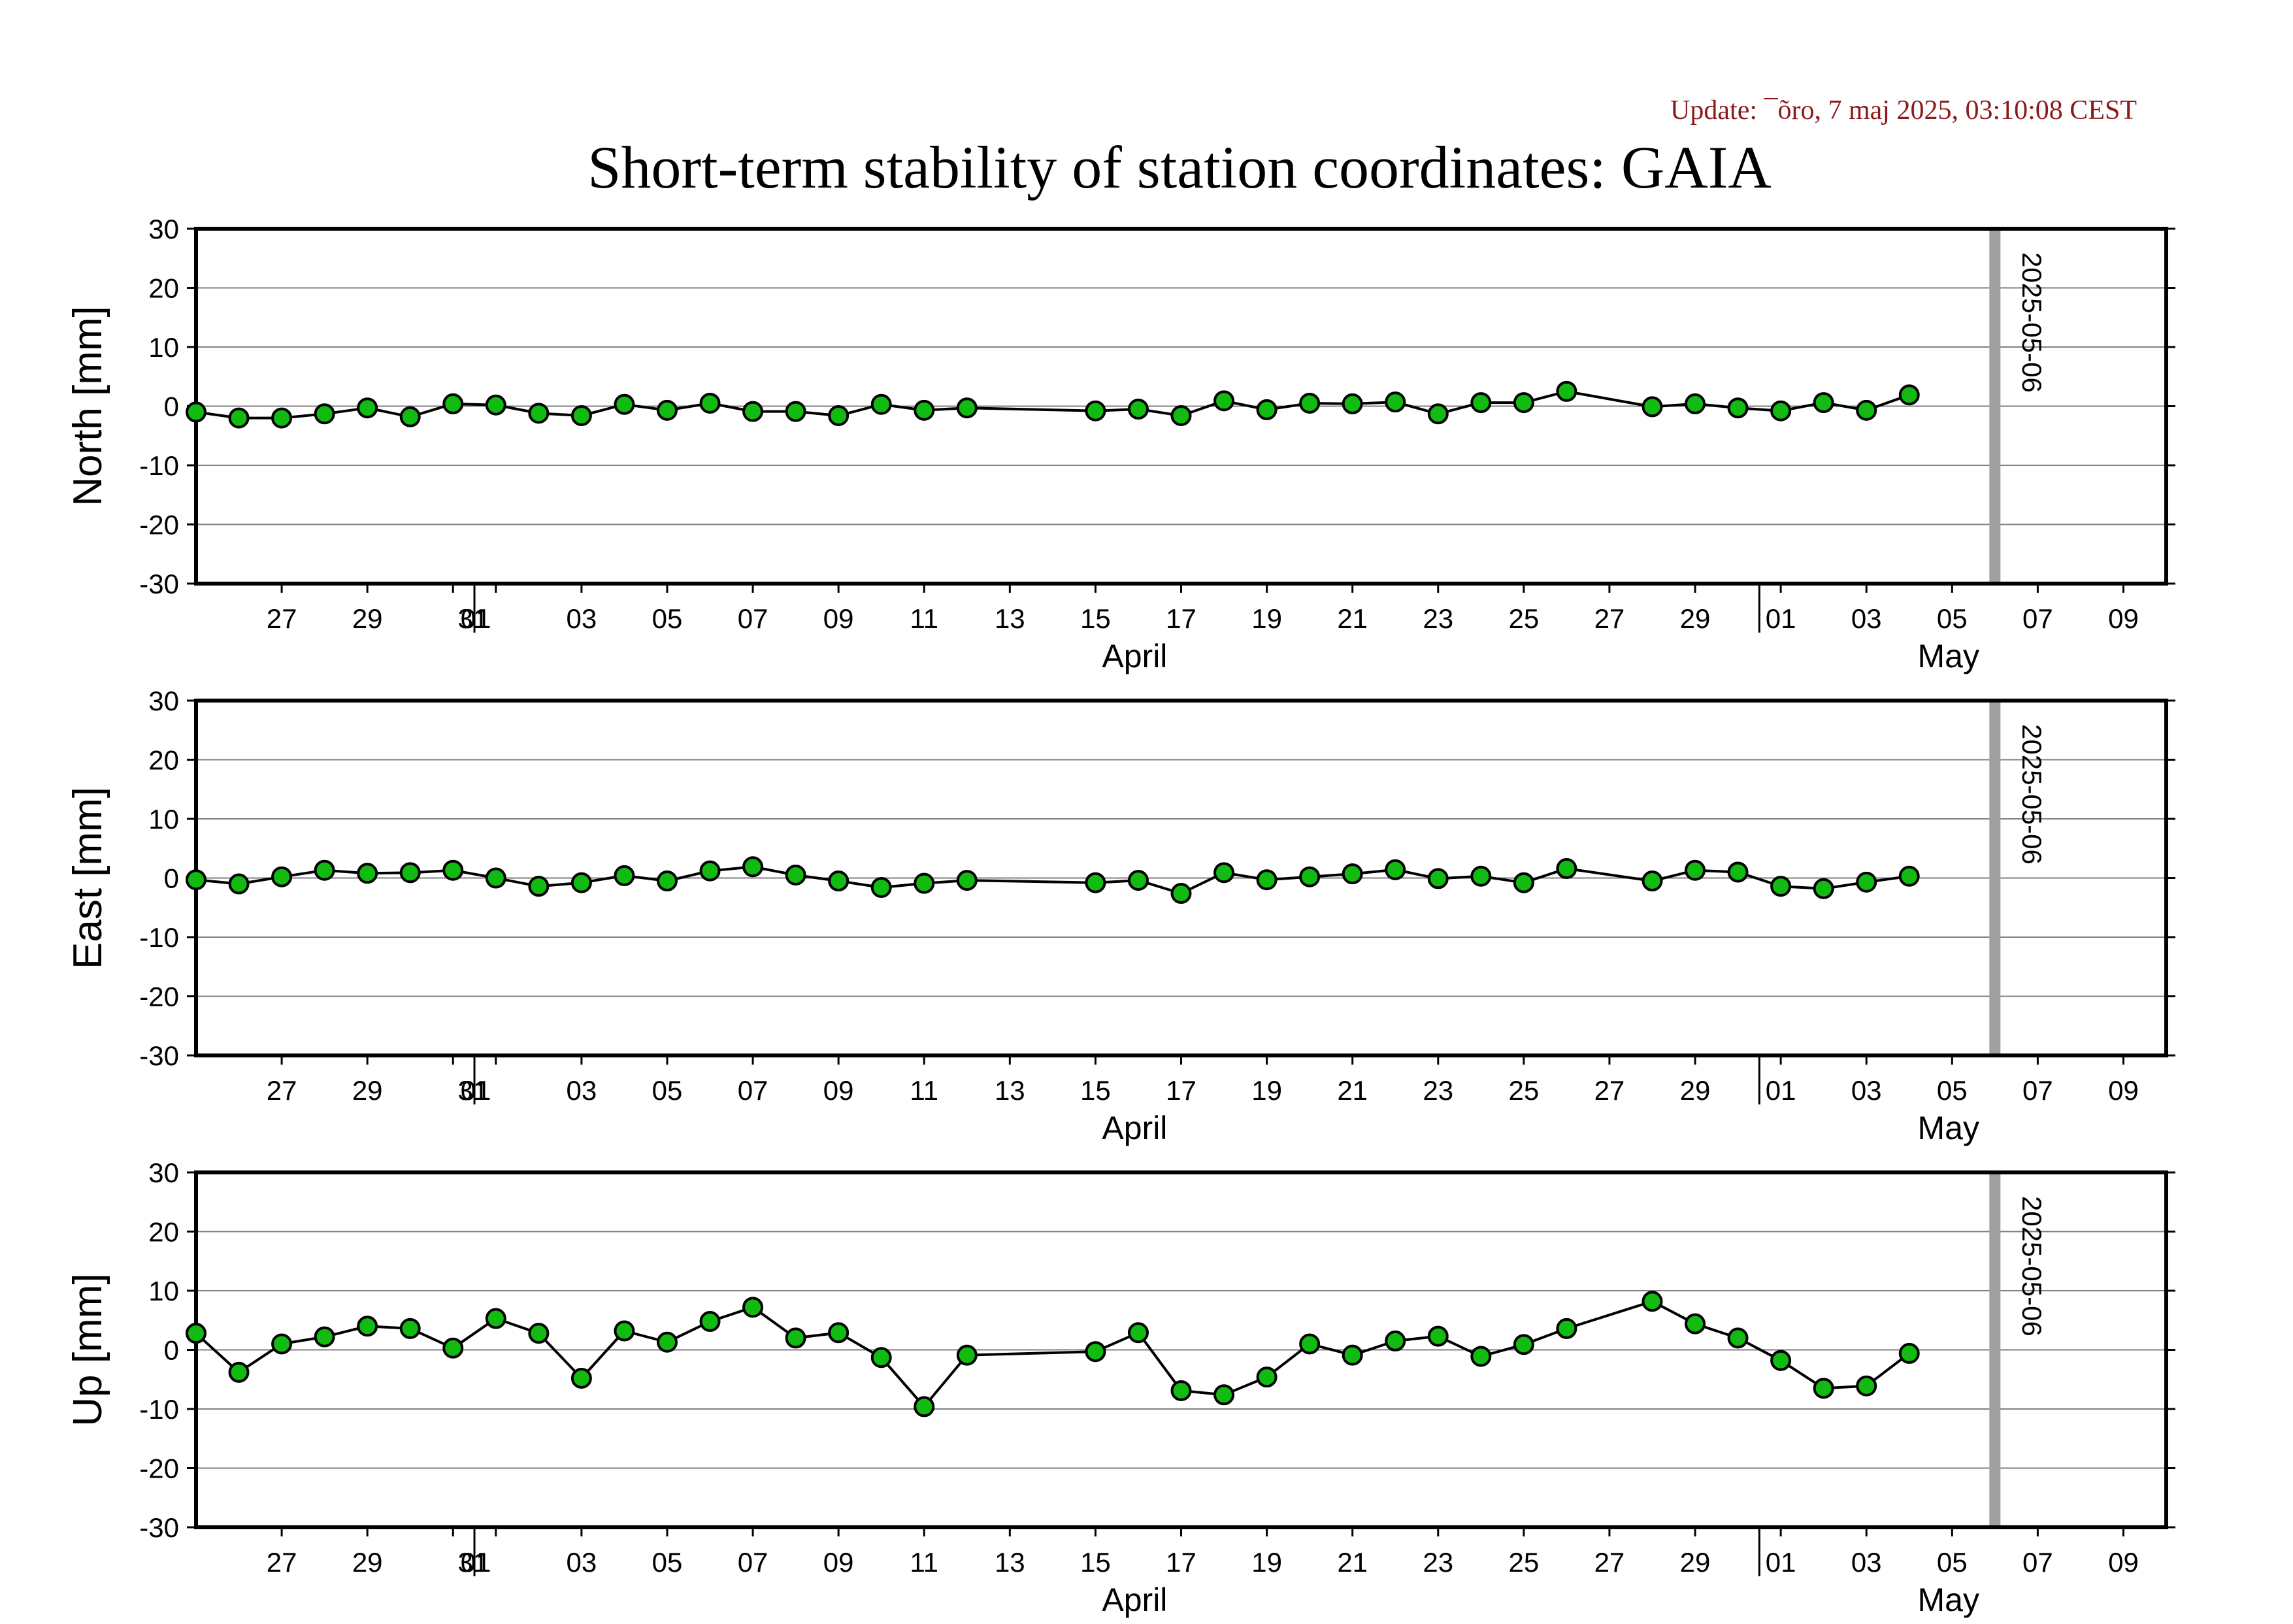  I want to click on y-axis-label: North [mm], so click(88, 406).